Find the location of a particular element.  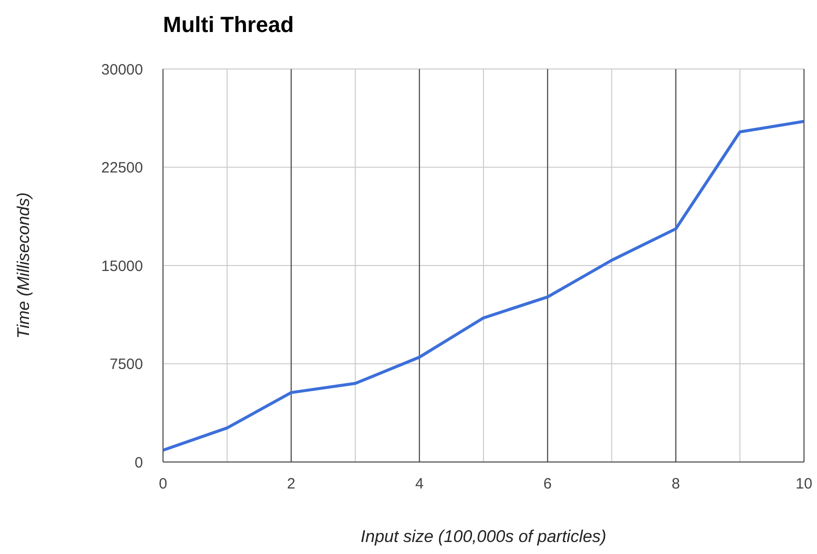

x-tick-label: 4 is located at coordinates (419, 484).